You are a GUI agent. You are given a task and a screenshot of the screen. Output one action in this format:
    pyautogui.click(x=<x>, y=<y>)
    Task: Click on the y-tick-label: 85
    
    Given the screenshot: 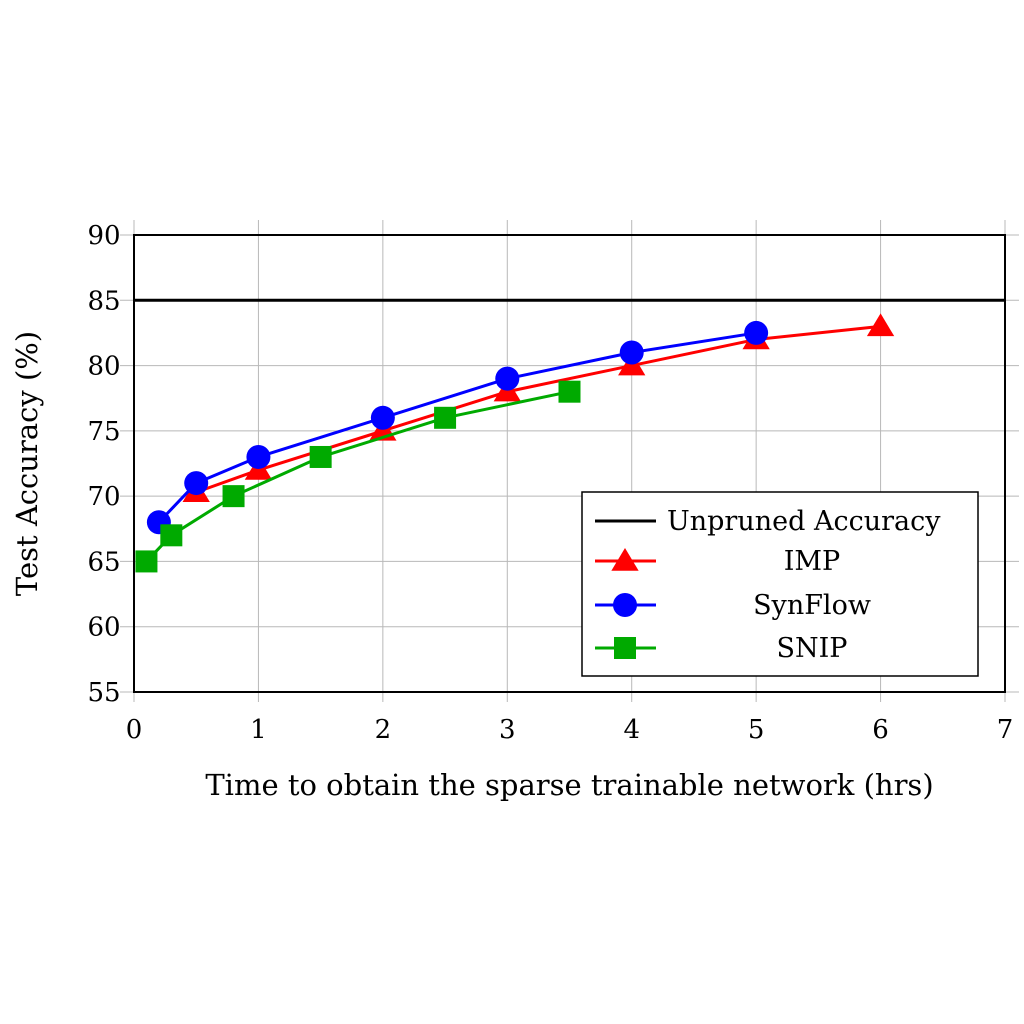 What is the action you would take?
    pyautogui.click(x=103, y=301)
    